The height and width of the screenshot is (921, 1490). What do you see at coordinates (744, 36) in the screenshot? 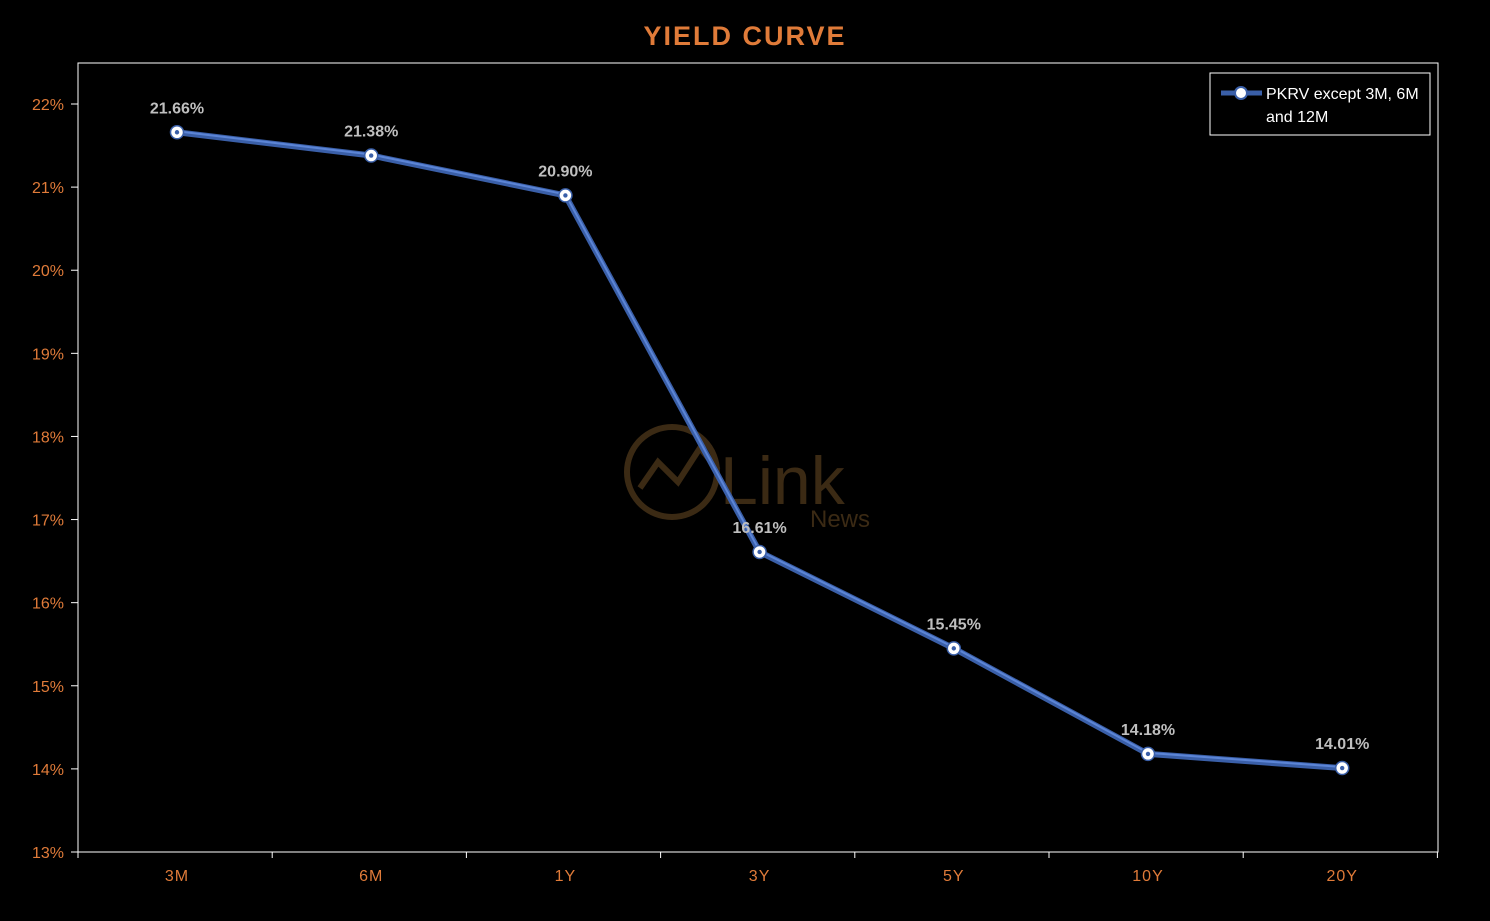
I see `chart-title: YIELD CURVE` at bounding box center [744, 36].